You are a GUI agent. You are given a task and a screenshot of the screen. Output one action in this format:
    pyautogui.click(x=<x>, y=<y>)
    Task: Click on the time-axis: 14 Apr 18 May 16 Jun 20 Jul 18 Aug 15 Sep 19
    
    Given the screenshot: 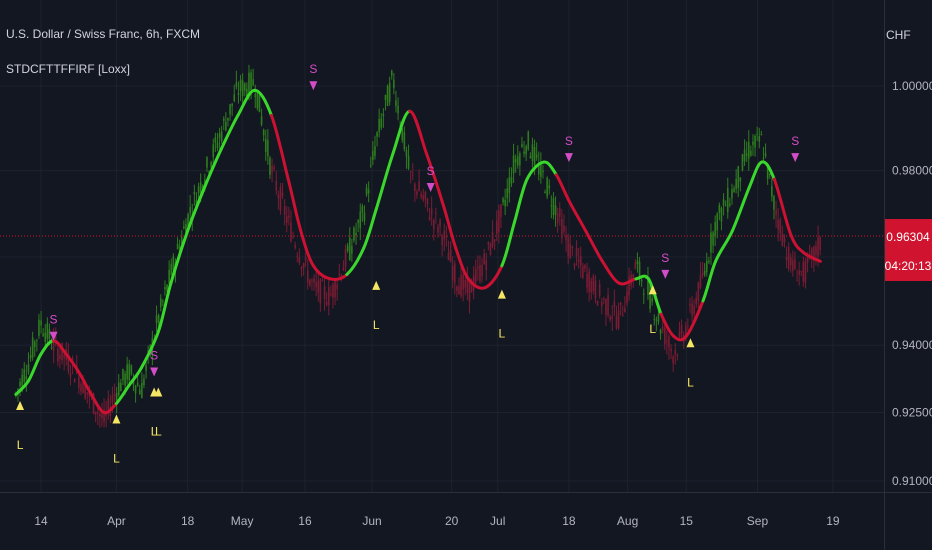 What is the action you would take?
    pyautogui.click(x=437, y=521)
    